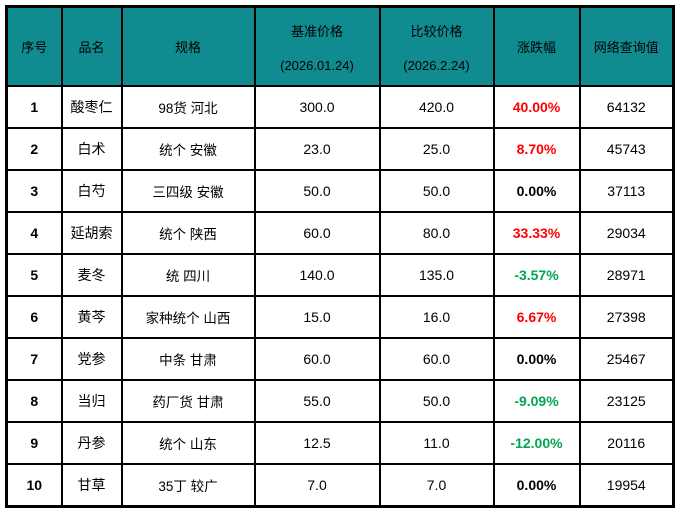 Image resolution: width=678 pixels, height=516 pixels. I want to click on cell-product-name: 延胡索, so click(91, 233).